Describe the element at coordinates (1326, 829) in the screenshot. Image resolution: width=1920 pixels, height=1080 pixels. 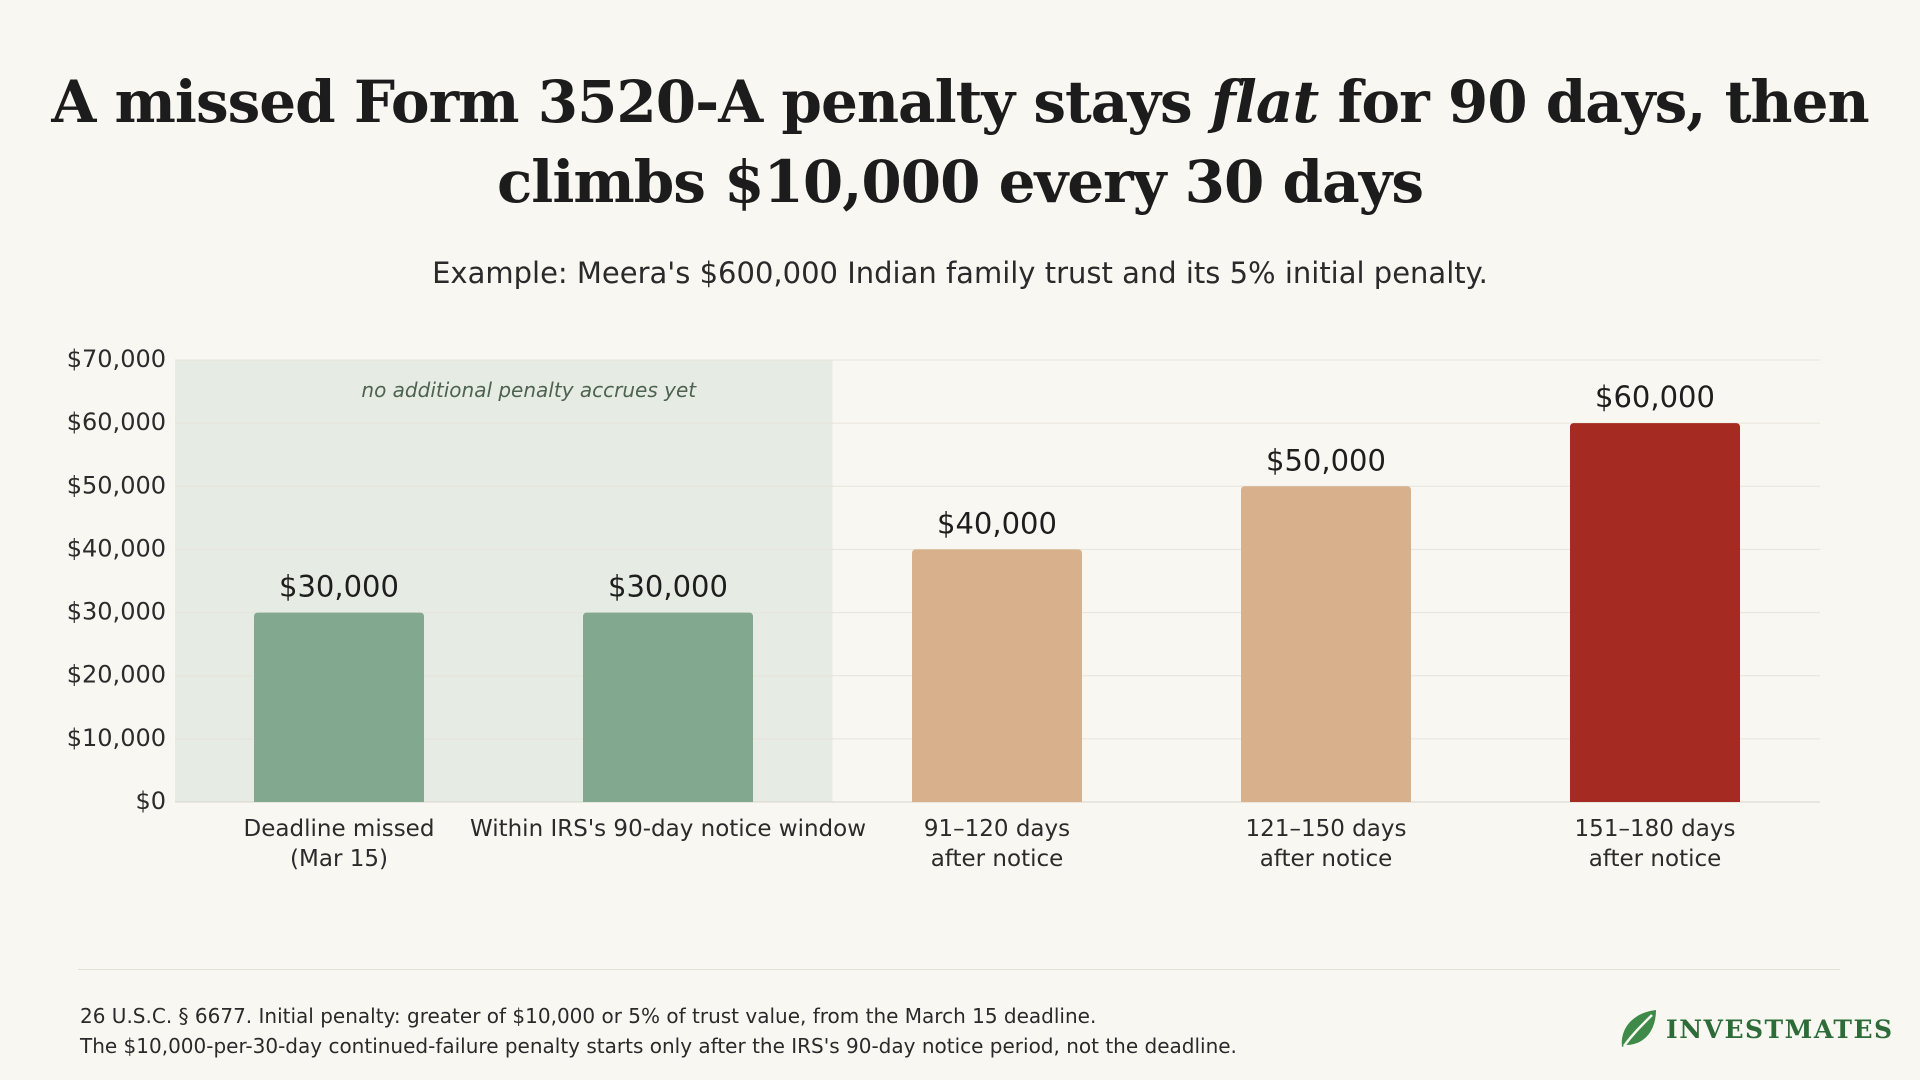
I see `x-category-label: 121–150 days` at that location.